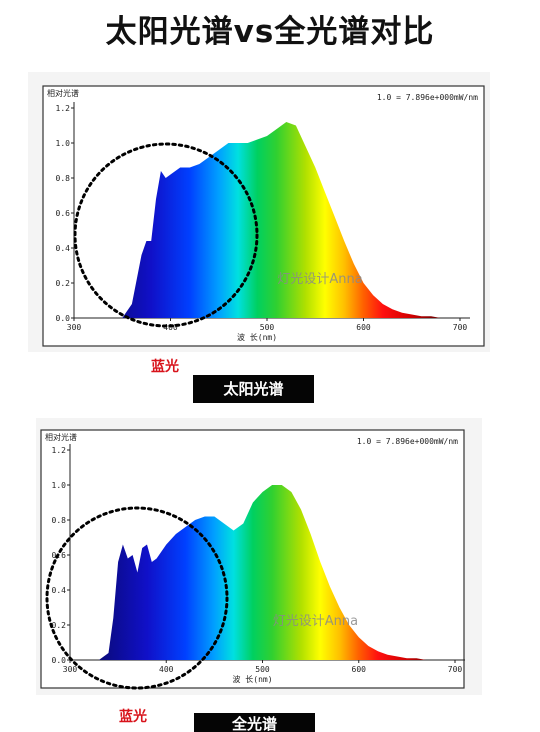 The image size is (540, 732). Describe the element at coordinates (267, 572) in the screenshot. I see `spectrum-area` at that location.